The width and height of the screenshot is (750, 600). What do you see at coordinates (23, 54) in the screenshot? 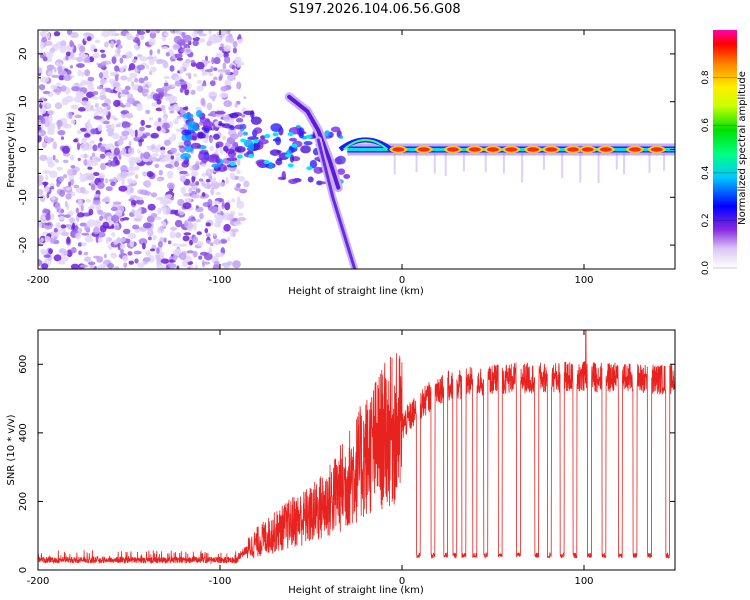
I see `spectrogram-ytick-label: 20` at bounding box center [23, 54].